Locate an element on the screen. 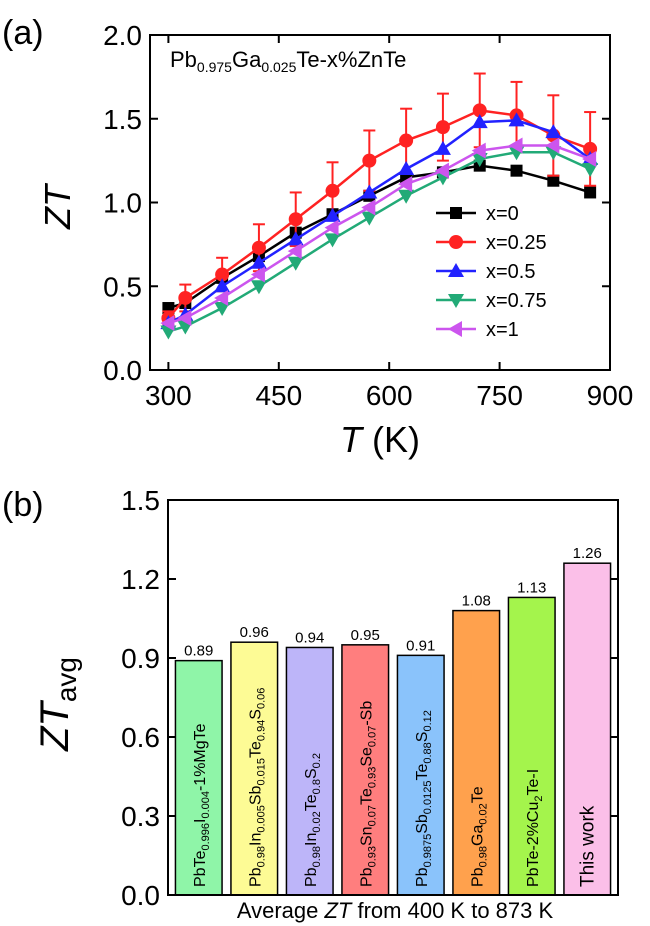 Image resolution: width=650 pixels, height=926 pixels. title-sub: 0.025 is located at coordinates (278, 67).